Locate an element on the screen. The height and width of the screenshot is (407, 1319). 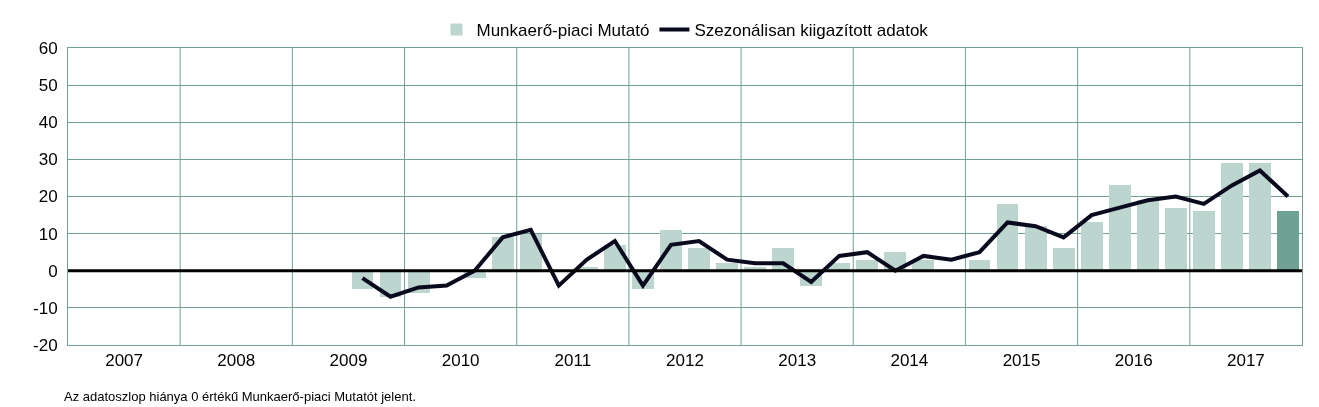
x-tick-label: 2010 is located at coordinates (460, 361).